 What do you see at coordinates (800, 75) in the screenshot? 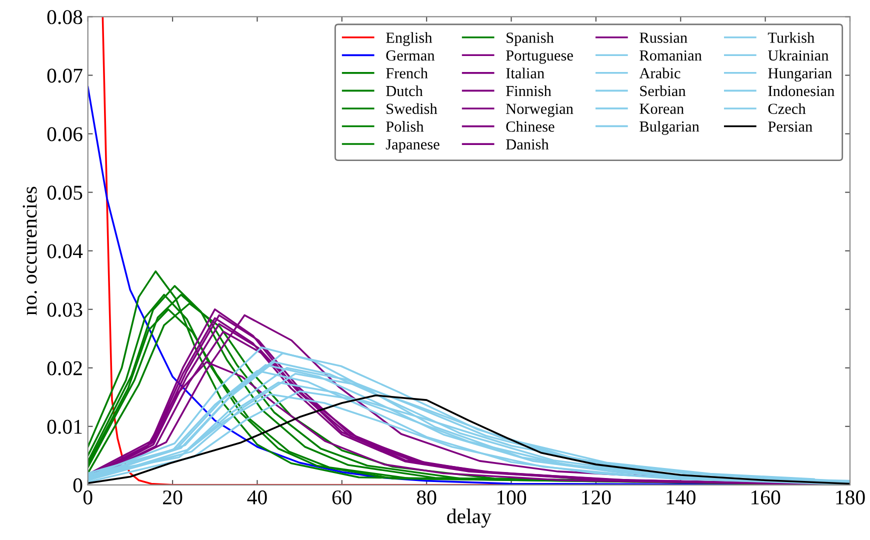
I see `legend-label: Hungarian` at bounding box center [800, 75].